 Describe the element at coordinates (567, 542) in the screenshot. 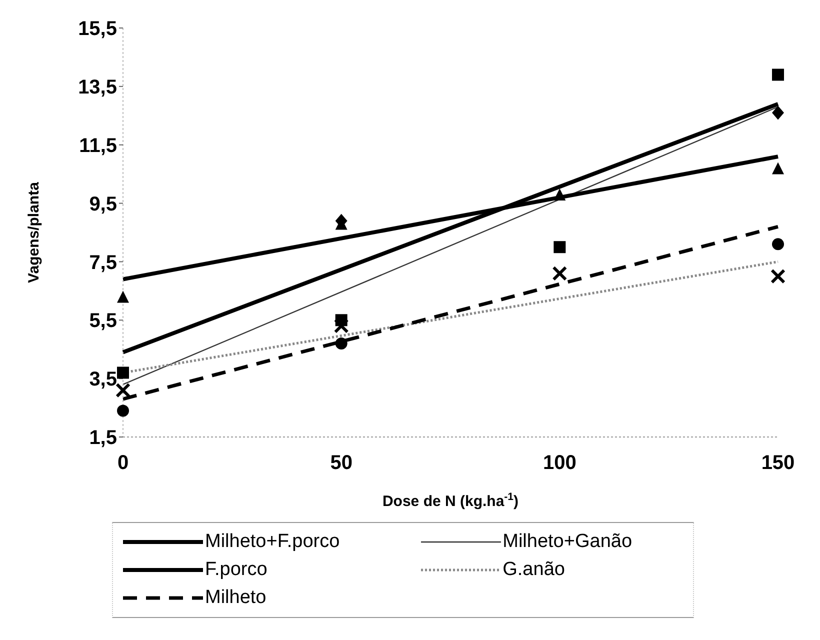

I see `legend-label: Milheto+Ganão` at that location.